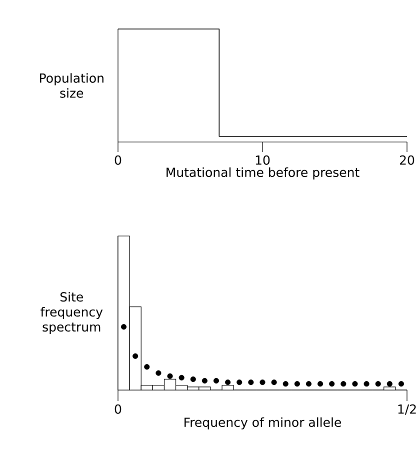  Describe the element at coordinates (407, 160) in the screenshot. I see `x-tick-label: 20` at that location.